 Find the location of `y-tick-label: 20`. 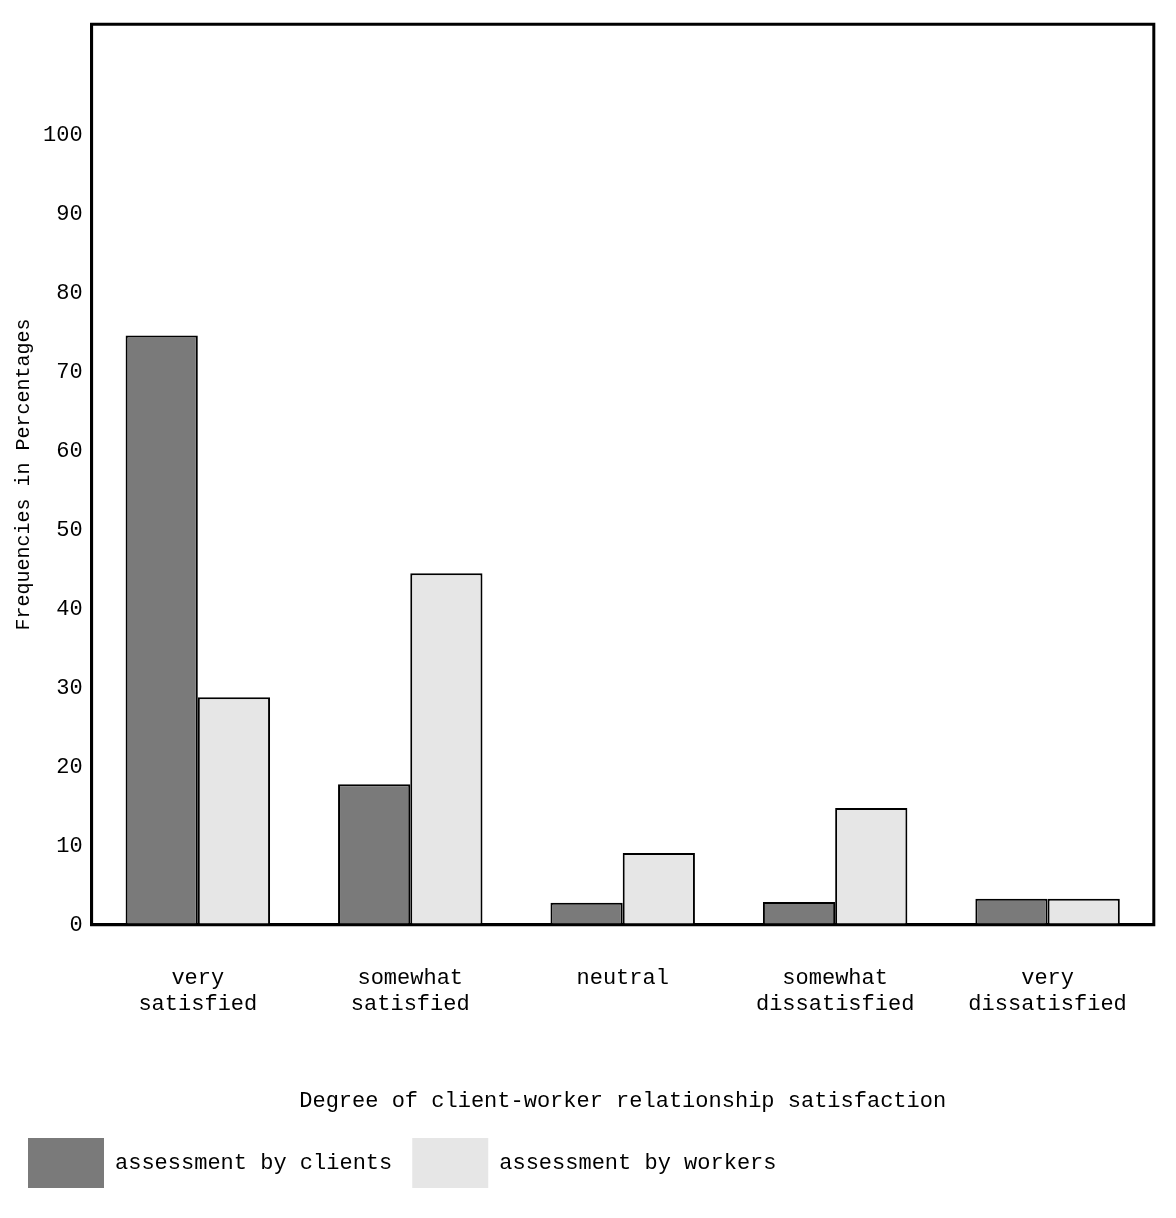

y-tick-label: 20 is located at coordinates (69, 767).